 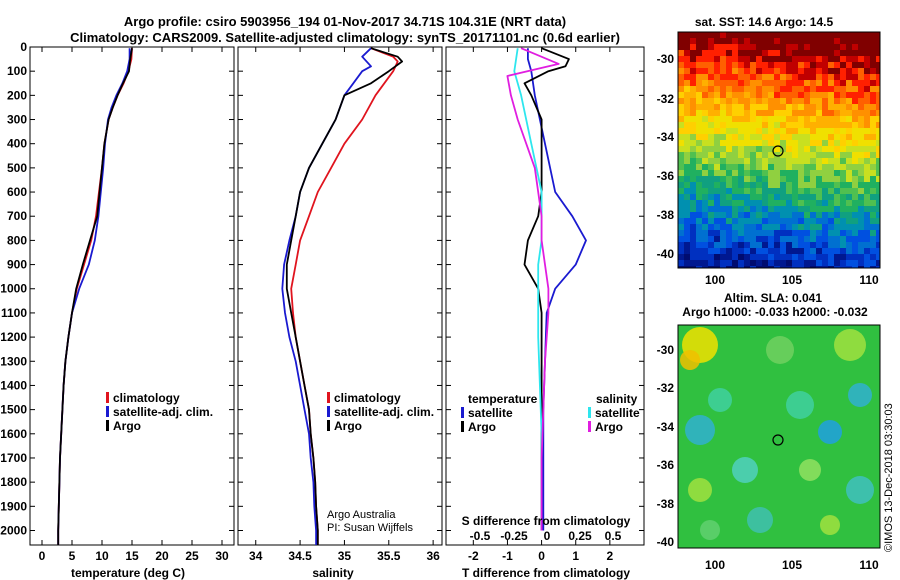 I want to click on depth-tick-label: 100, so click(x=17, y=71).